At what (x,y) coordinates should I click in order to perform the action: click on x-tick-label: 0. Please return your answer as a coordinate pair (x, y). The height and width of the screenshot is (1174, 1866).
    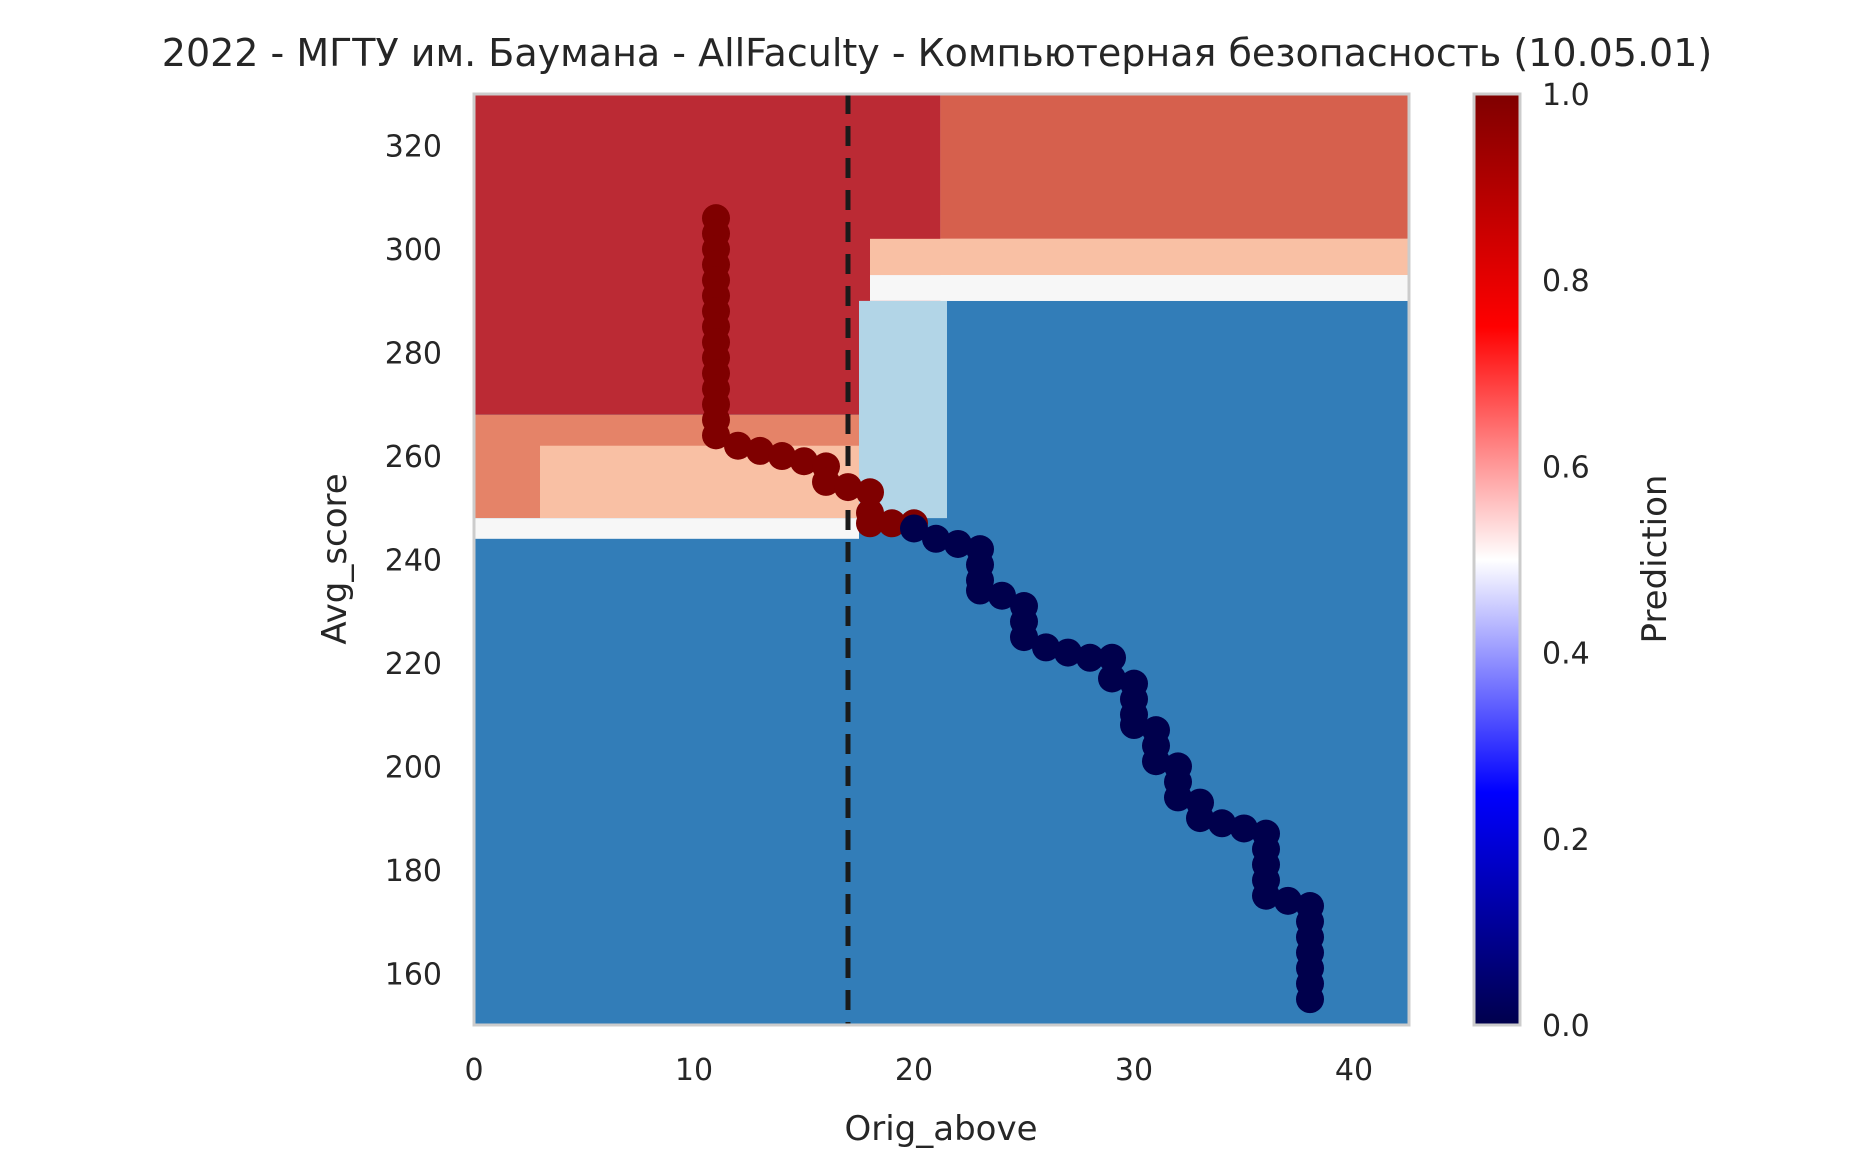
    Looking at the image, I should click on (473, 1070).